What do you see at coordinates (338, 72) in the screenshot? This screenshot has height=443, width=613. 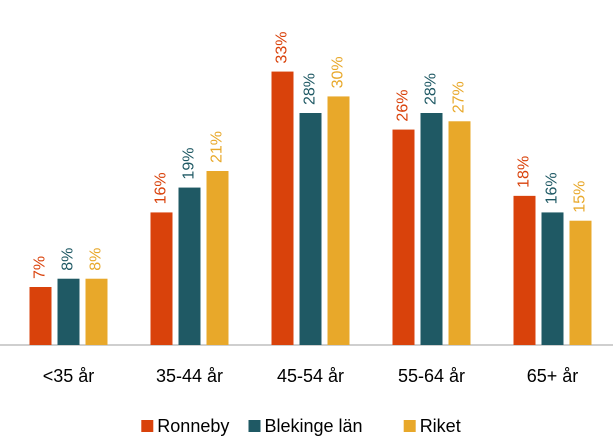 I see `data-label: 30%` at bounding box center [338, 72].